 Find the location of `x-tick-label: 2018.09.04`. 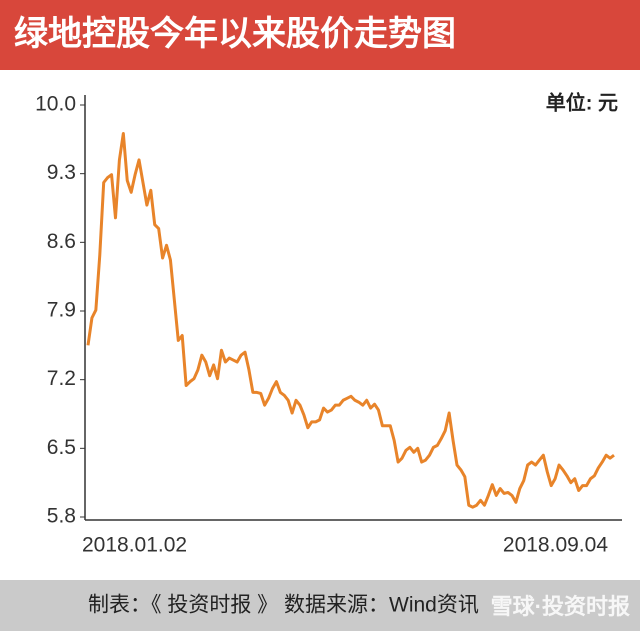

x-tick-label: 2018.09.04 is located at coordinates (555, 545).